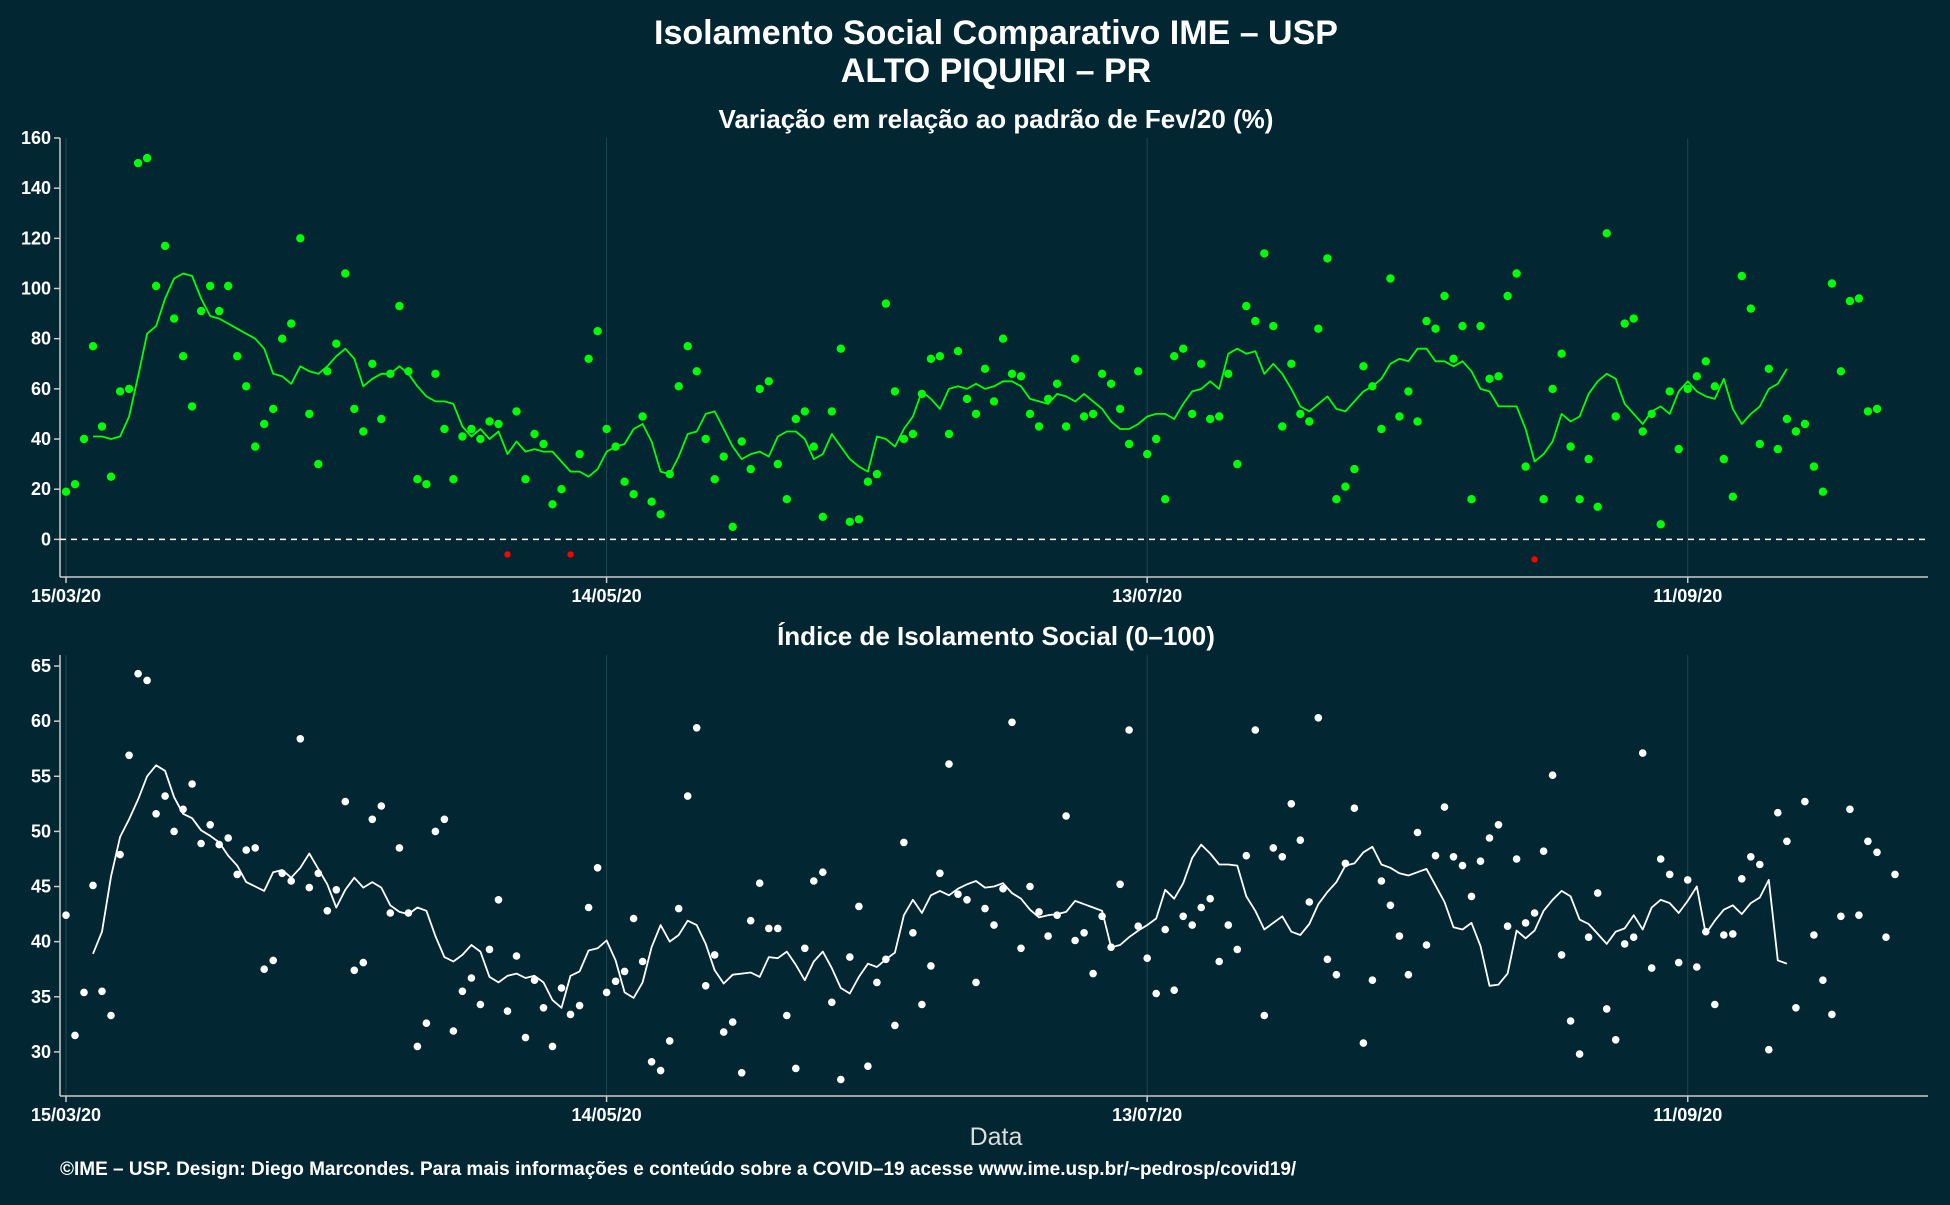 This screenshot has height=1205, width=1950. What do you see at coordinates (1147, 1115) in the screenshot?
I see `bottom-x-tick-label: 13/07/20` at bounding box center [1147, 1115].